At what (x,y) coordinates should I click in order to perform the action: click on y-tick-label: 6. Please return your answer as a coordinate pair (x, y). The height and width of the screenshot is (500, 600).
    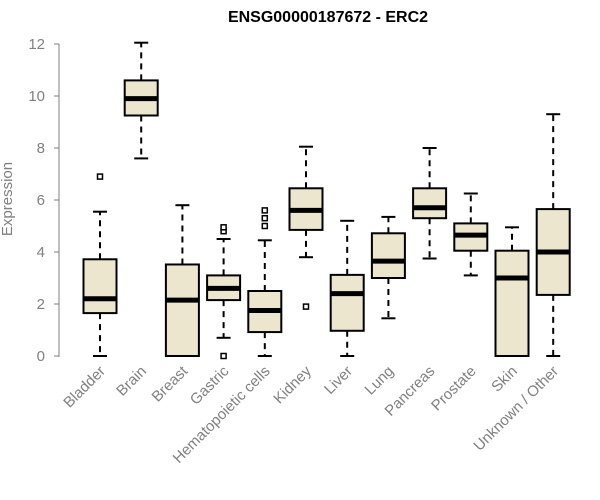
    Looking at the image, I should click on (41, 200).